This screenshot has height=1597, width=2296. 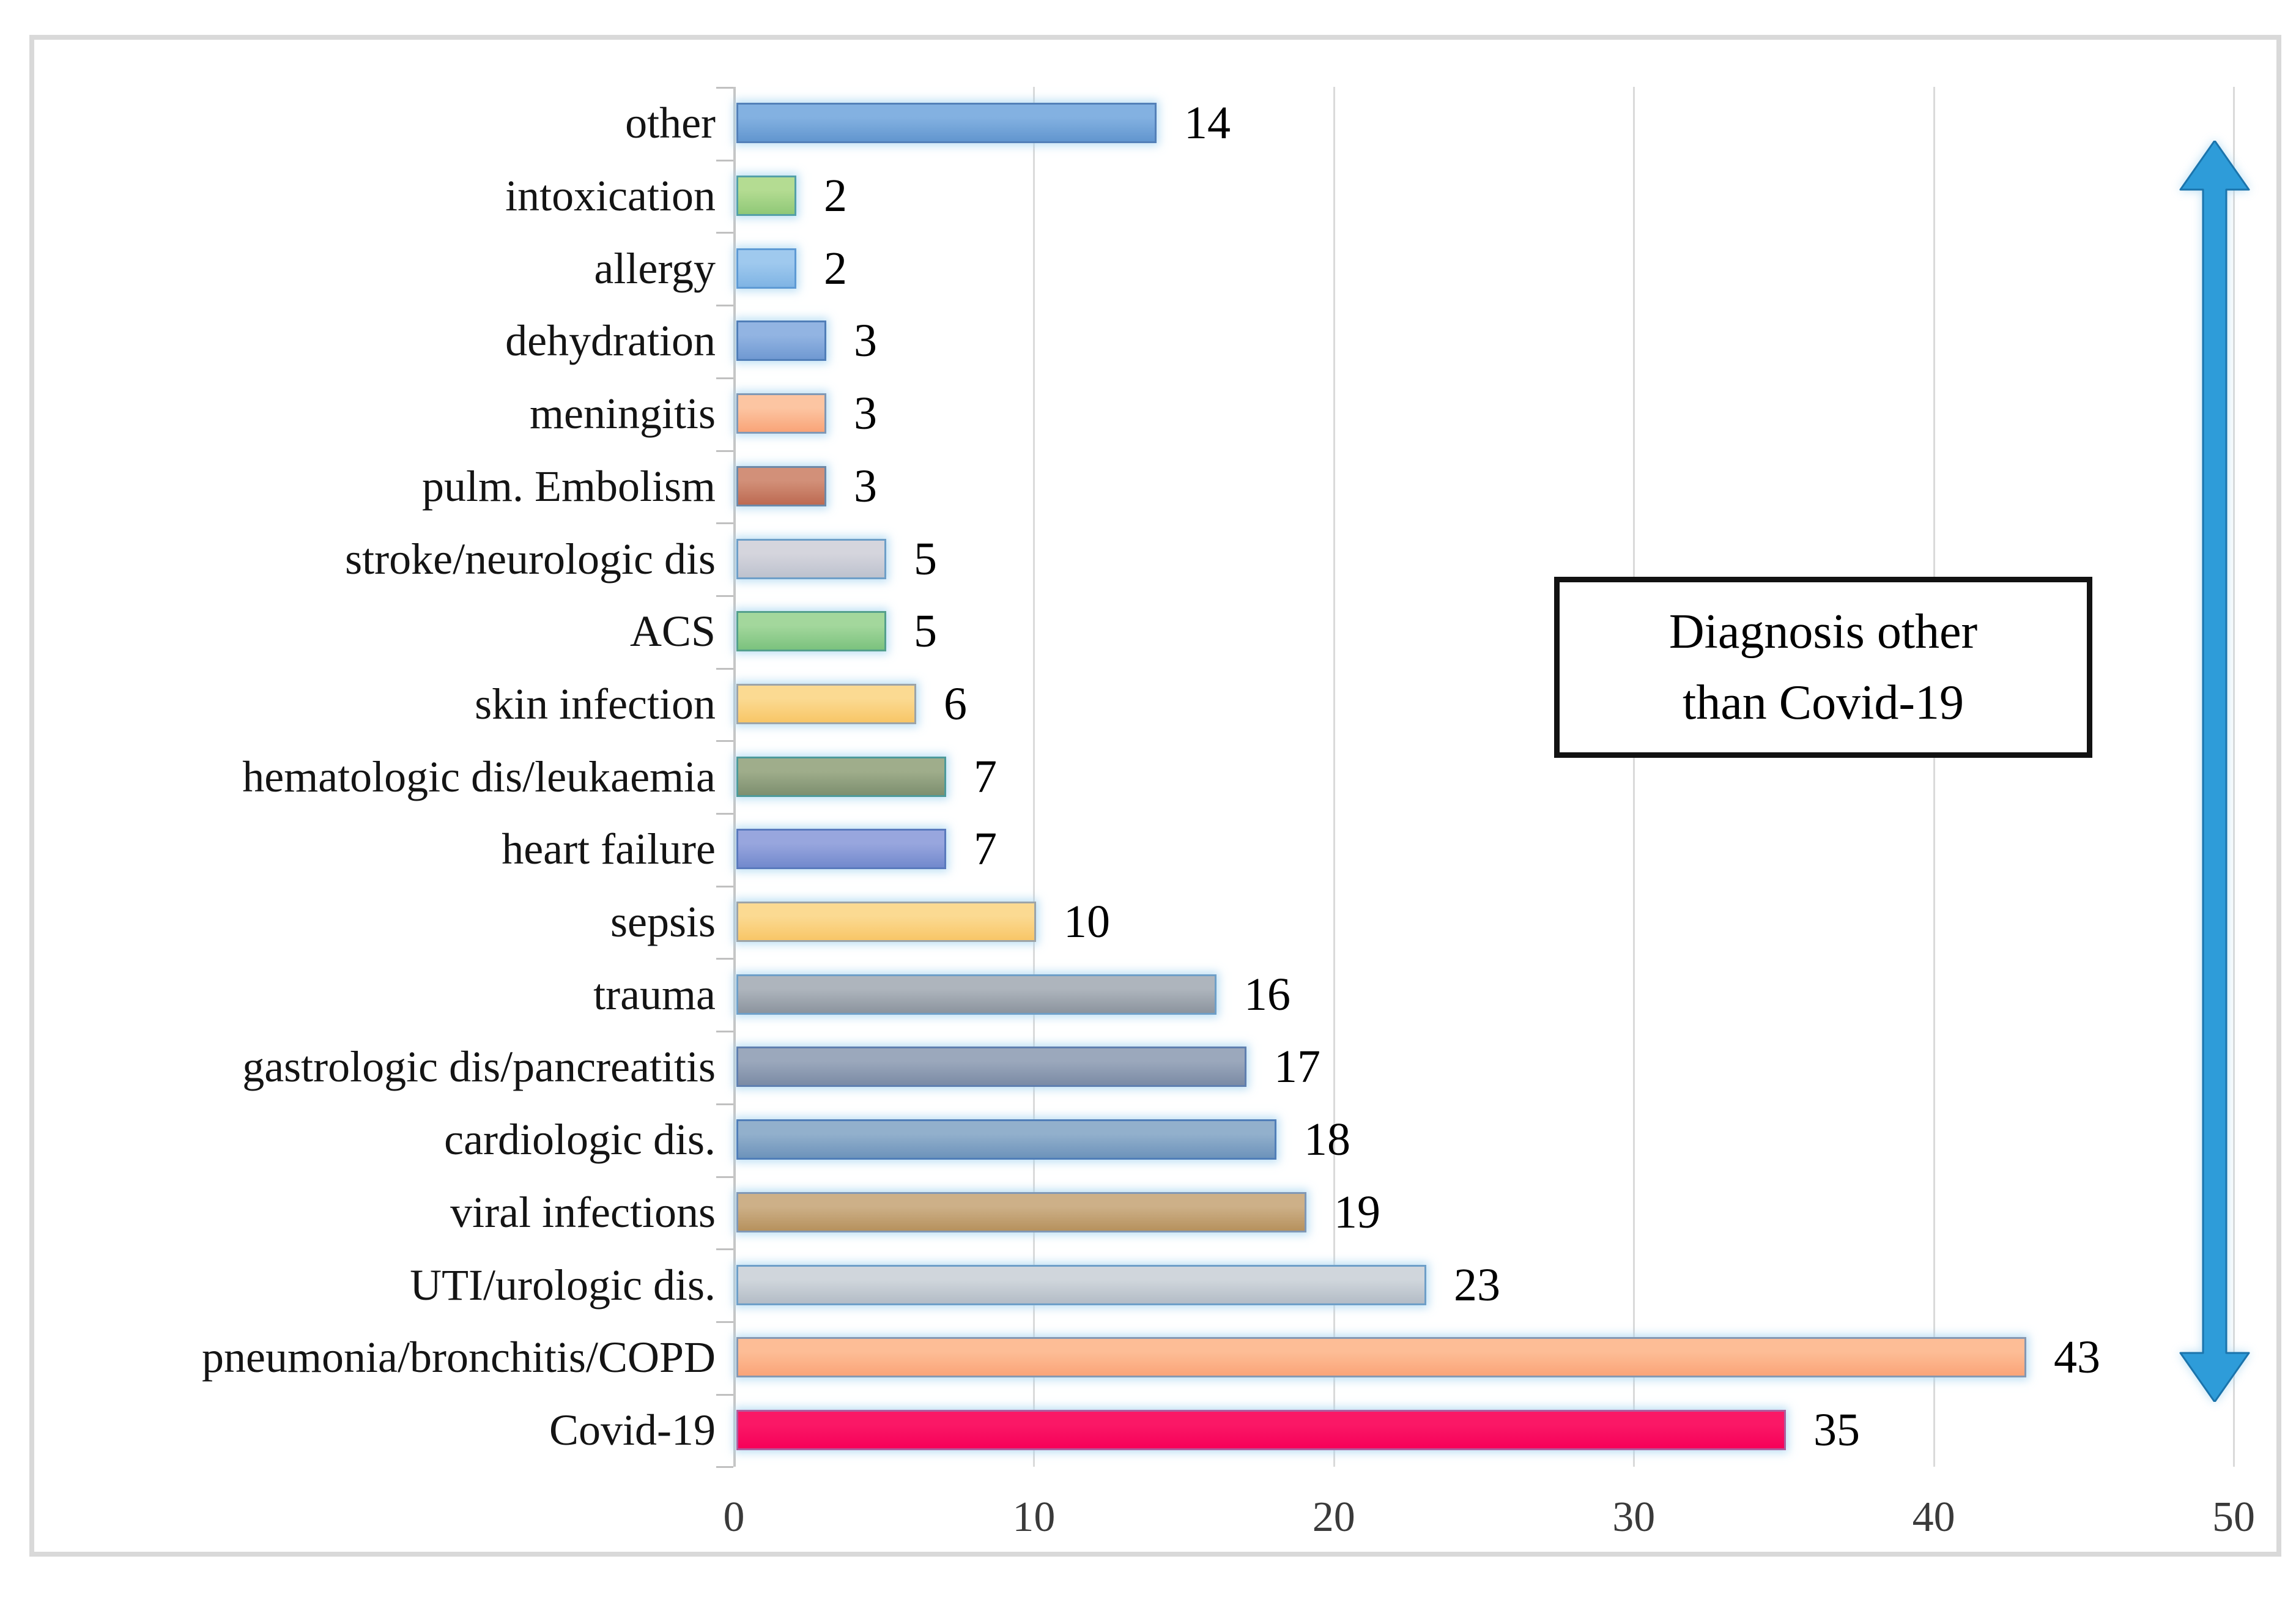 I want to click on annotation-line-1: Diagnosis other, so click(x=1823, y=632).